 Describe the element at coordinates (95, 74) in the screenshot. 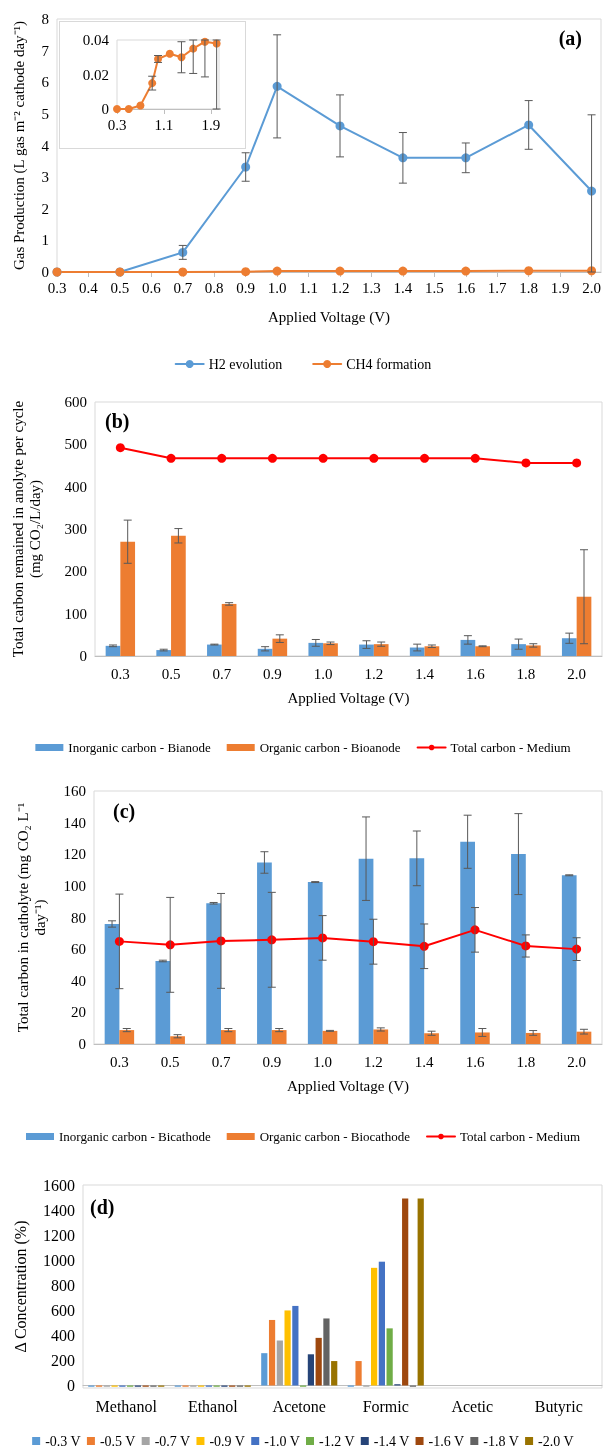

I see `y-tick-label: 0.02` at that location.